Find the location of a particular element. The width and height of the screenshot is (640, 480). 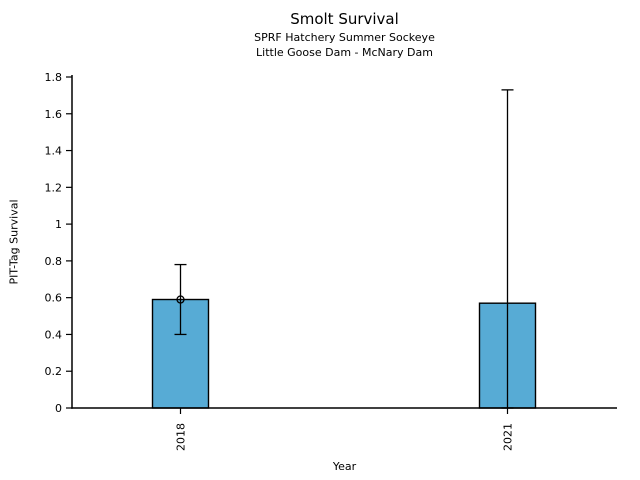

y-tick-label: 0.4 is located at coordinates (54, 334).